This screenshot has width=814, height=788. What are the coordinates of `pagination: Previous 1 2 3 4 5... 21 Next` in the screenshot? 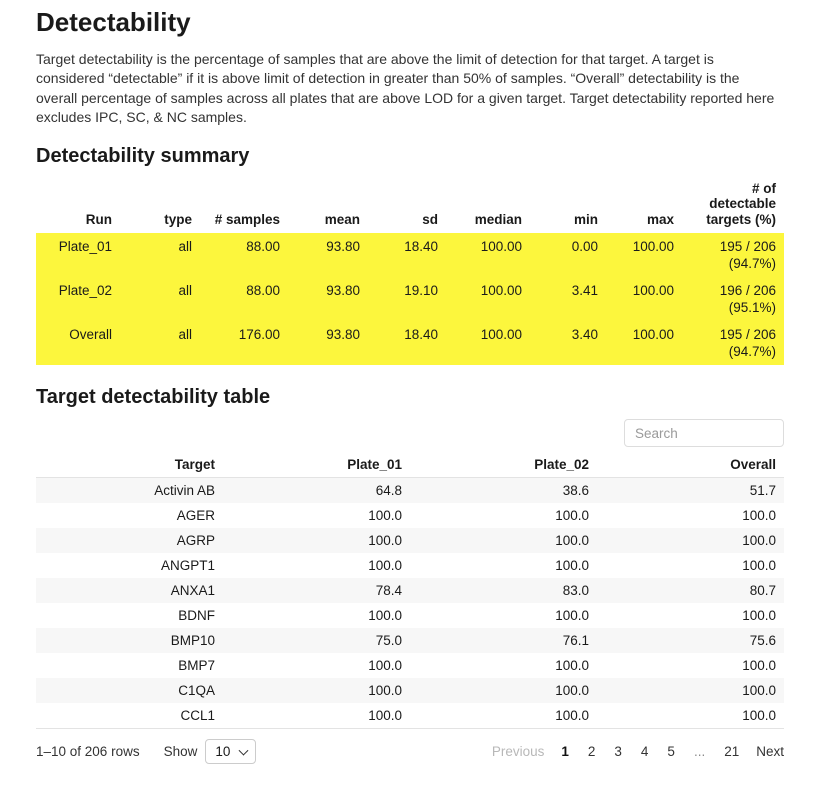 It's located at (638, 751).